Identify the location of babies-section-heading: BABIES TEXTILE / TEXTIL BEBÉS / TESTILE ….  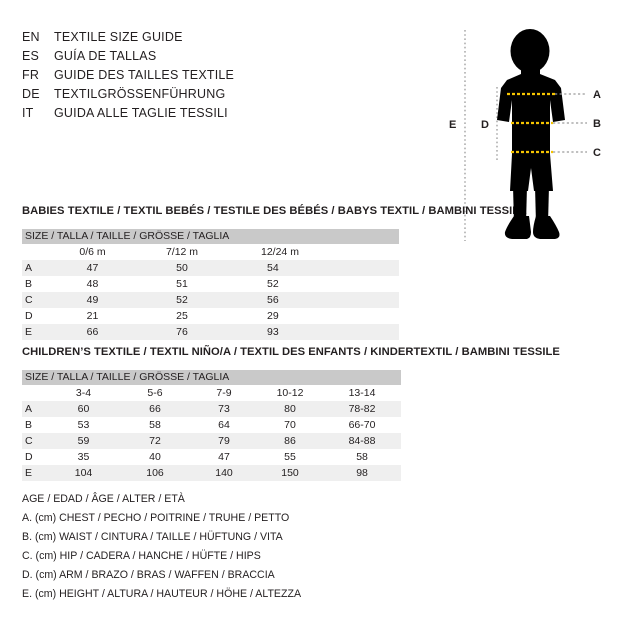
(274, 211).